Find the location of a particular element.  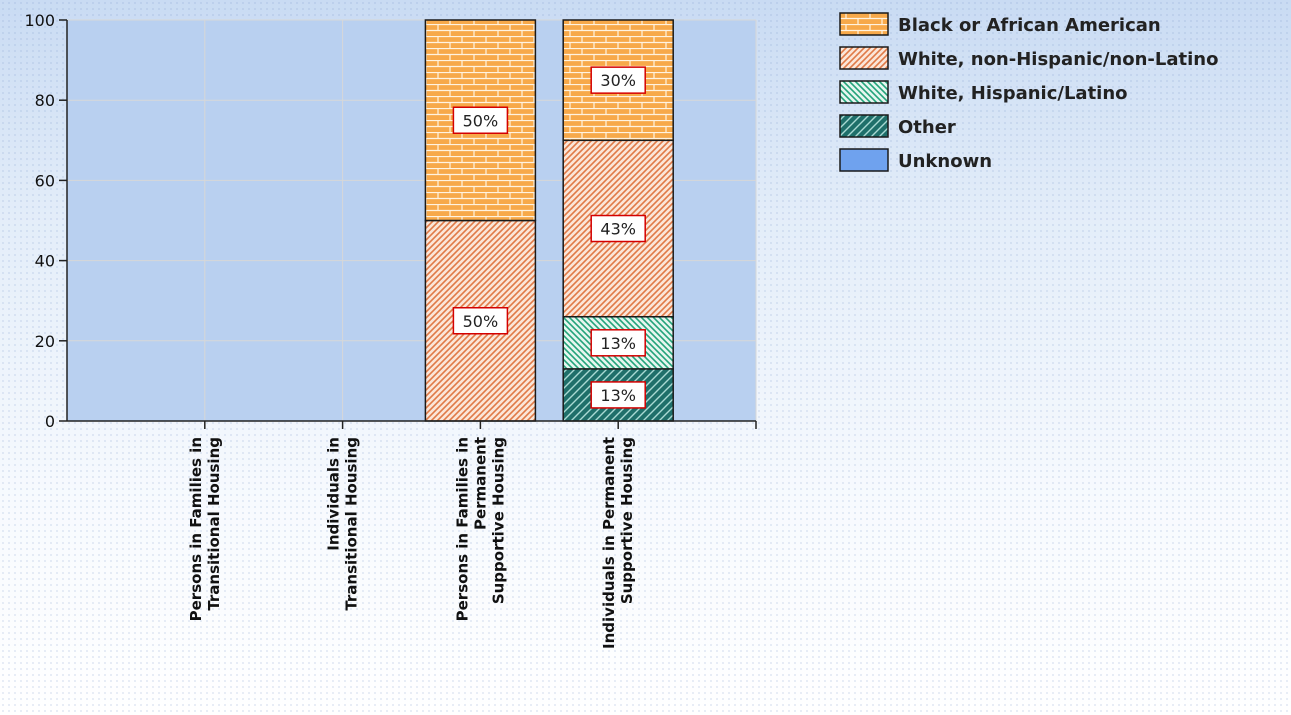

y-tick-label: 100 is located at coordinates (39, 20).